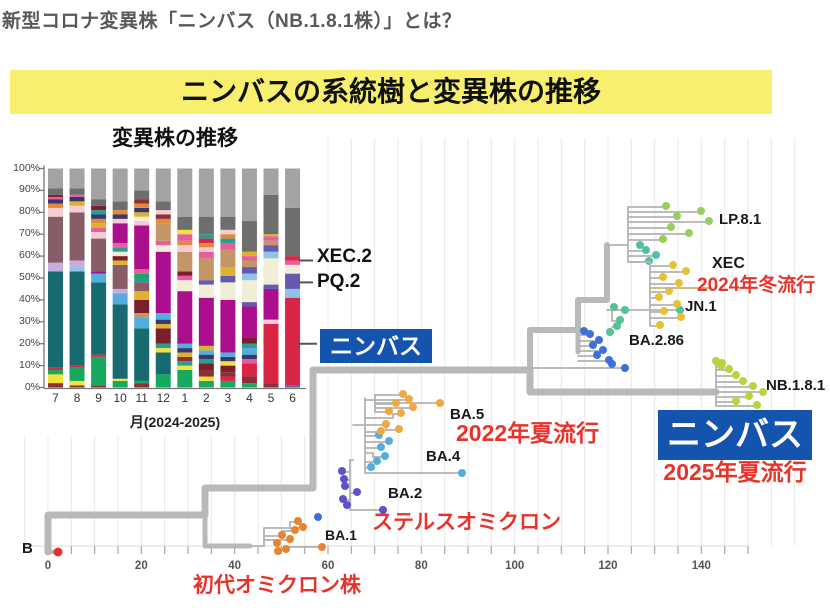  Describe the element at coordinates (172, 277) in the screenshot. I see `bar-chart-axes` at that location.